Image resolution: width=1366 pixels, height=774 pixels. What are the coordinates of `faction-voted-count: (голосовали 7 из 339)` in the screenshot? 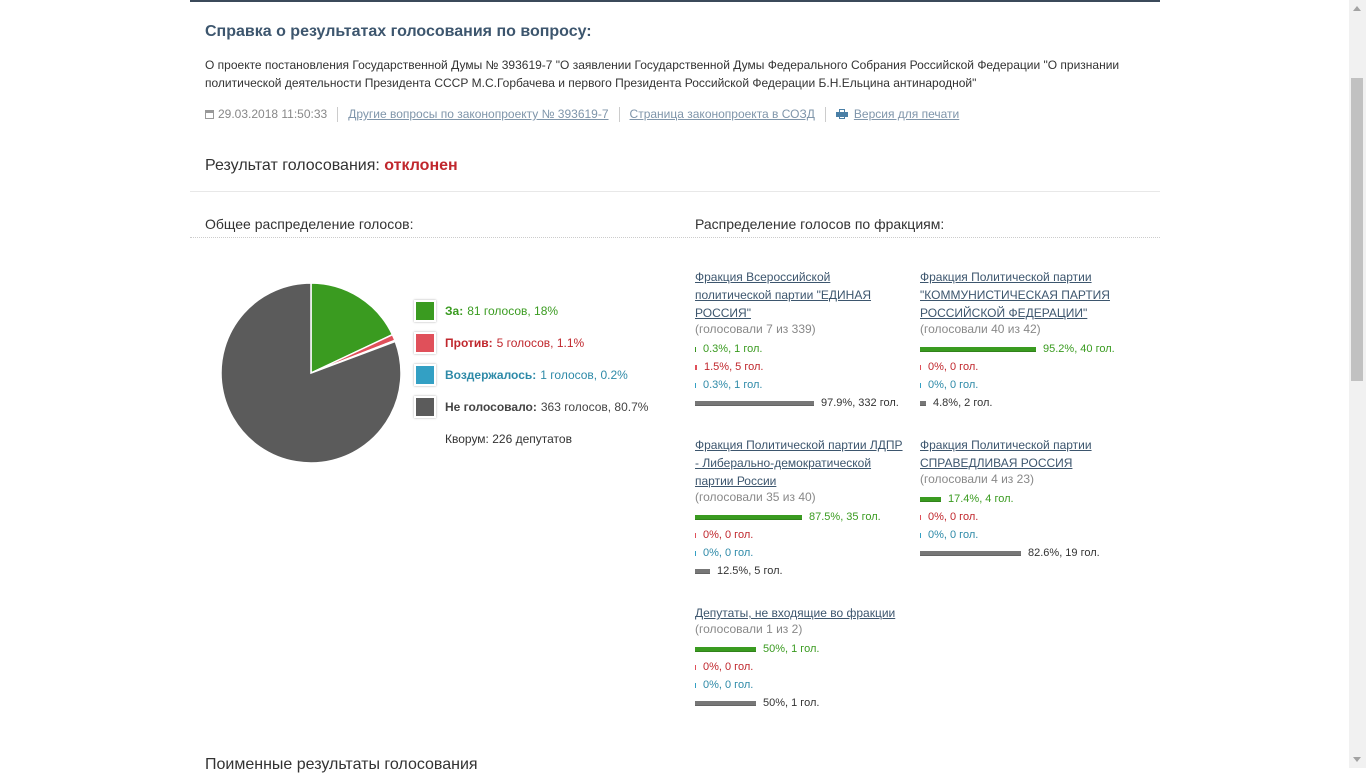 It's located at (755, 329).